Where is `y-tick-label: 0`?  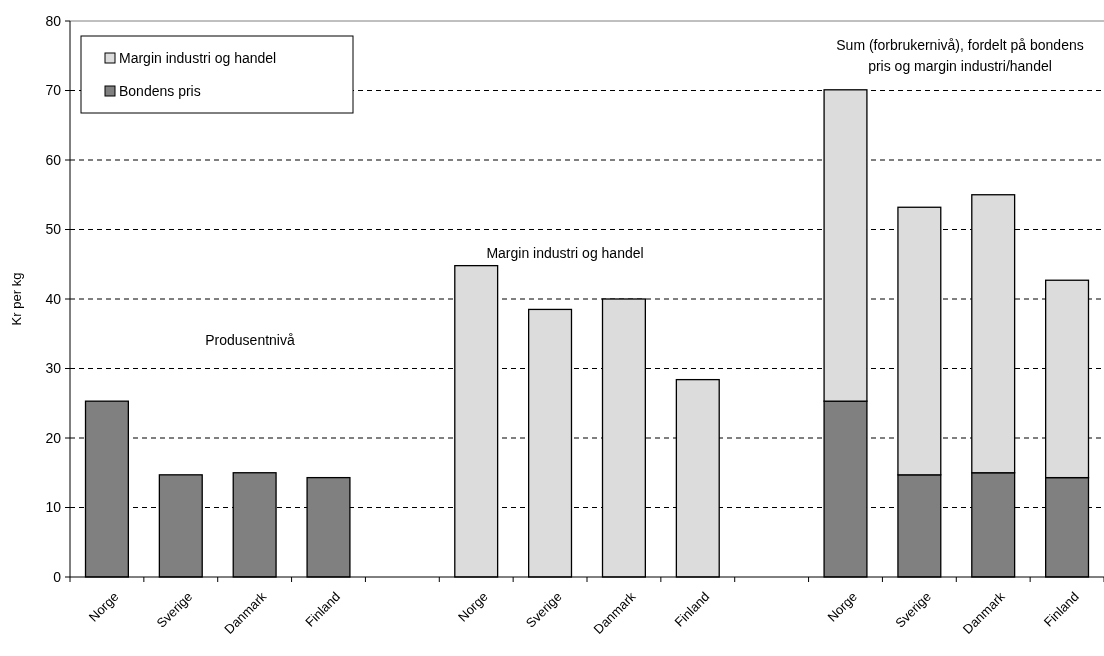 y-tick-label: 0 is located at coordinates (57, 576).